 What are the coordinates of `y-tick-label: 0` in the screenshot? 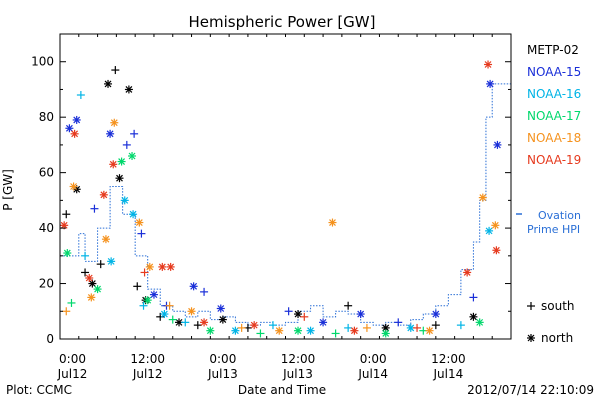 It's located at (50, 339).